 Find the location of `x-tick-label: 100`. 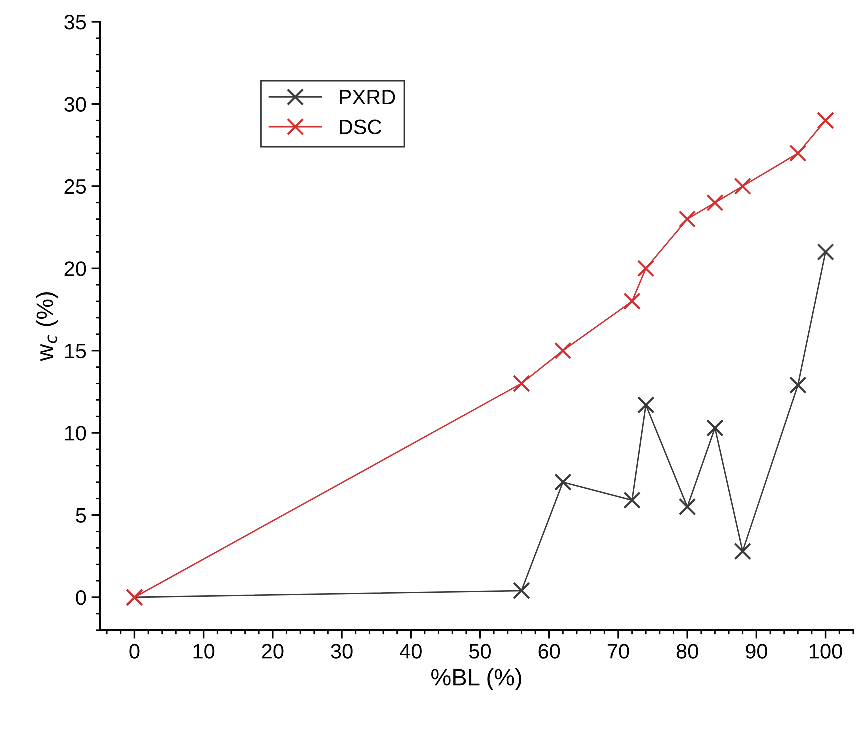

x-tick-label: 100 is located at coordinates (826, 651).